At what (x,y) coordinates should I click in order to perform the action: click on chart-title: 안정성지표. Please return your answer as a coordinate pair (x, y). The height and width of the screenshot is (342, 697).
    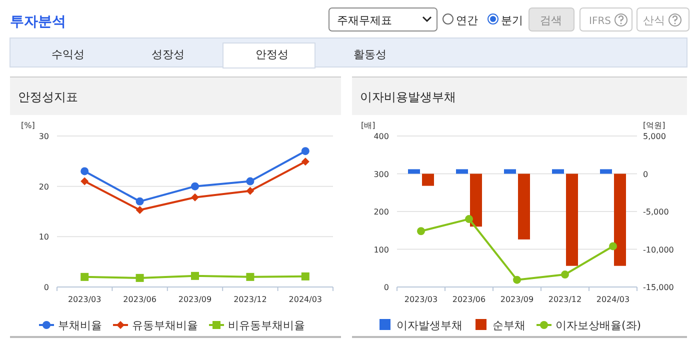
    Looking at the image, I should click on (48, 97).